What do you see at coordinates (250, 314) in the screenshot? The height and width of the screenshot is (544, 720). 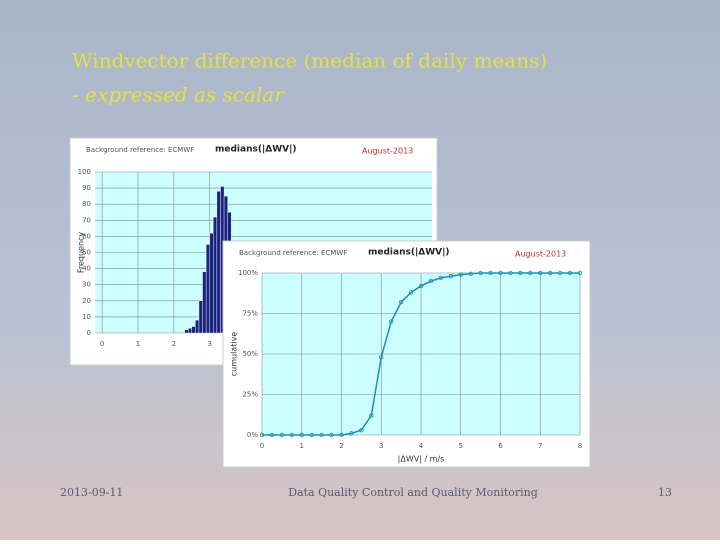 I see `y-tick-label: 75%` at bounding box center [250, 314].